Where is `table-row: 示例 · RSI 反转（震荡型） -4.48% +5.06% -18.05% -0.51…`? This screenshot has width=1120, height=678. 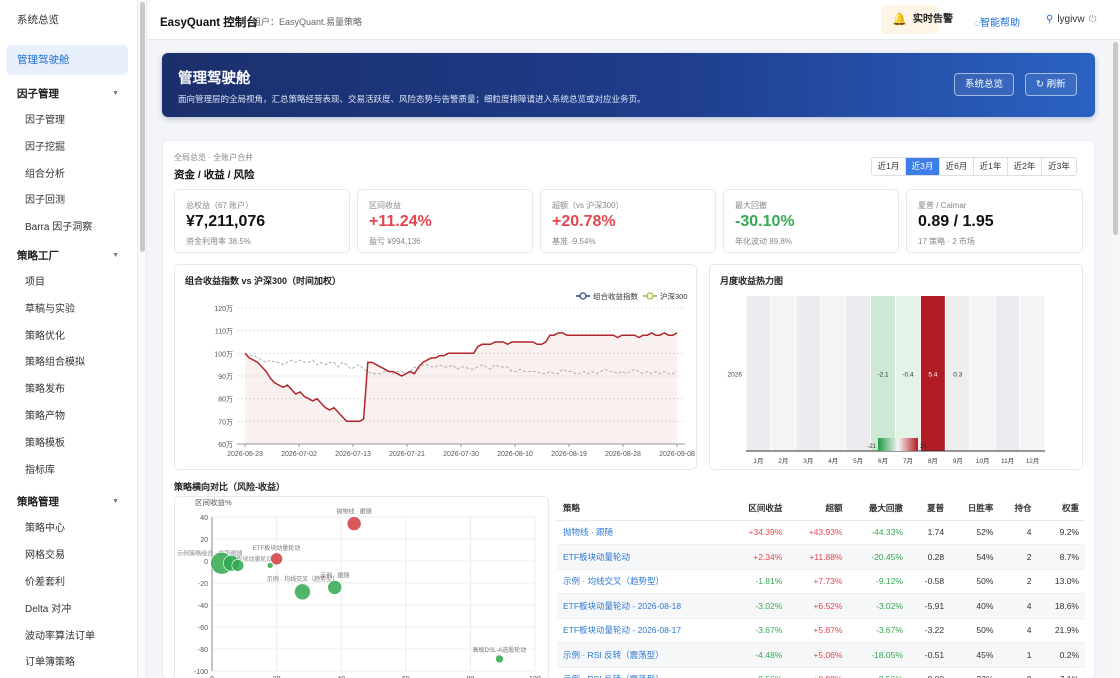 table-row: 示例 · RSI 反转（震荡型） -4.48% +5.06% -18.05% -0.51… is located at coordinates (821, 655).